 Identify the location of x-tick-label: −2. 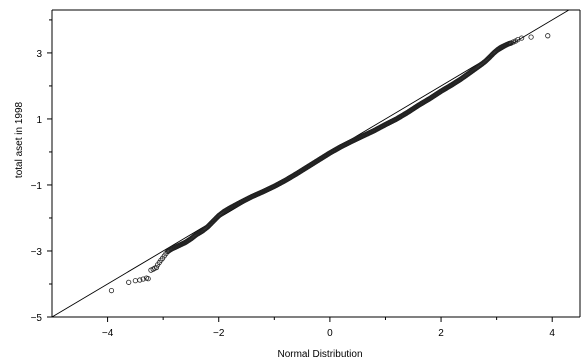
(219, 333).